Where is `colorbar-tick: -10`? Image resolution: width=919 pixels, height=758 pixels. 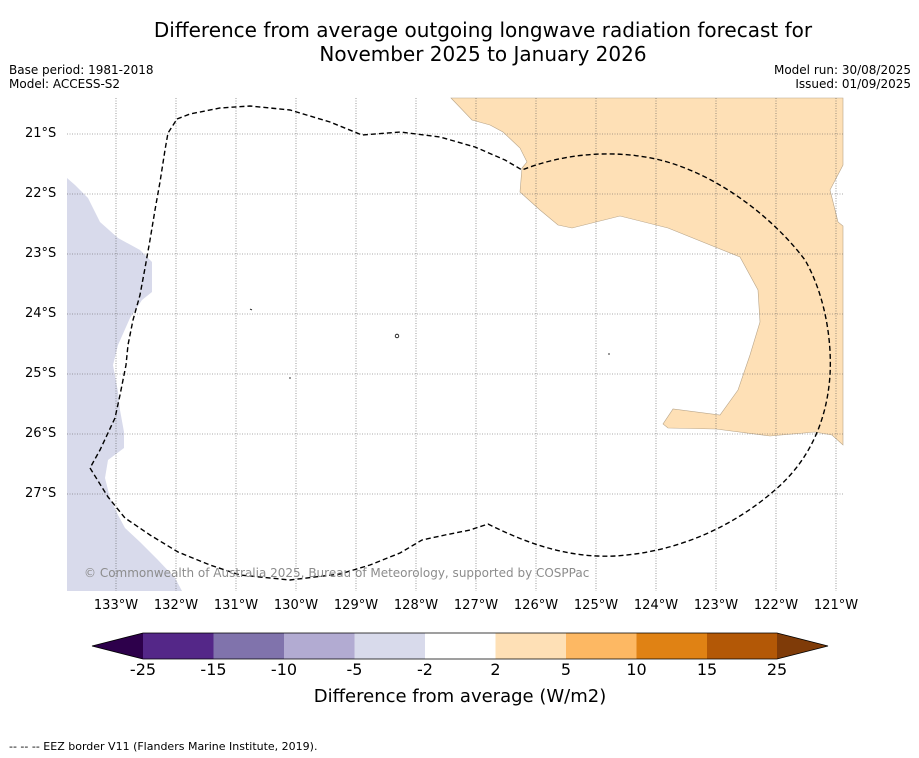 colorbar-tick: -10 is located at coordinates (284, 669).